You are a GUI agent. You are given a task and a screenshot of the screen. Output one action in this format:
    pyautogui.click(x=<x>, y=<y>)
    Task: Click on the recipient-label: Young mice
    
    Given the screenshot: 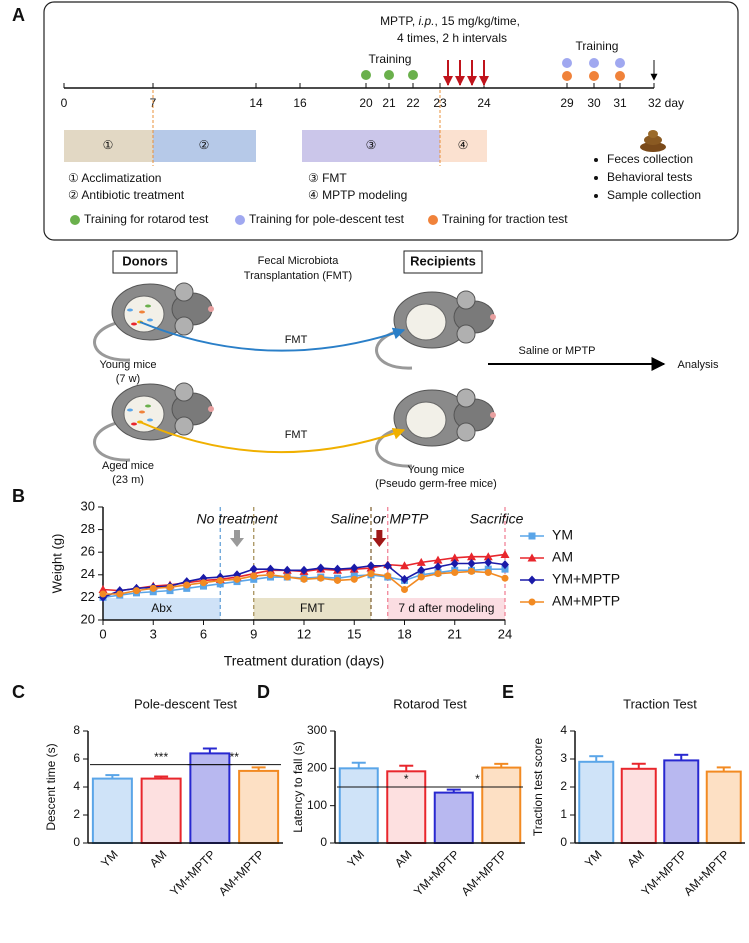 What is the action you would take?
    pyautogui.click(x=435, y=470)
    